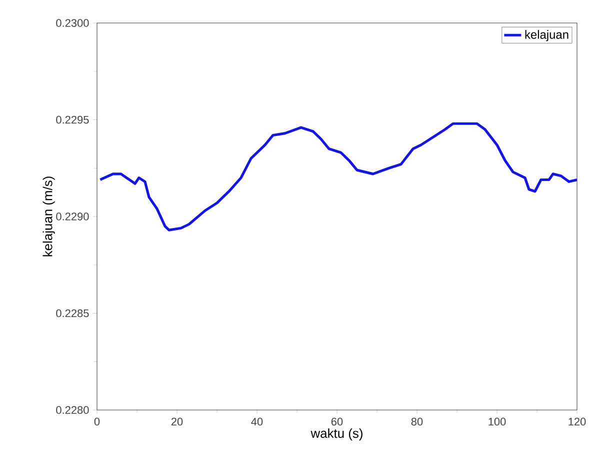 This screenshot has width=592, height=468. I want to click on y-tick-label: 0.2300, so click(72, 23).